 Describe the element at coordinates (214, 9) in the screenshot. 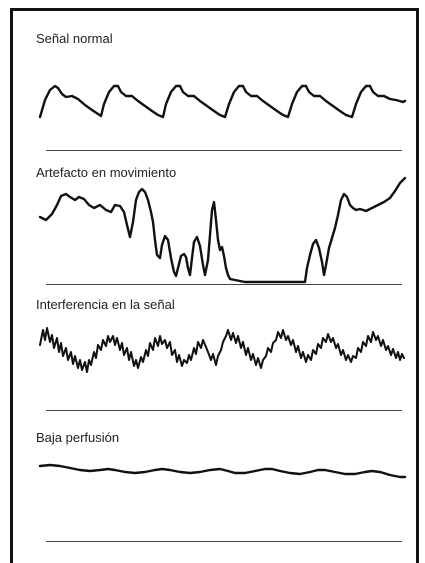

I see `frame-border-top` at that location.